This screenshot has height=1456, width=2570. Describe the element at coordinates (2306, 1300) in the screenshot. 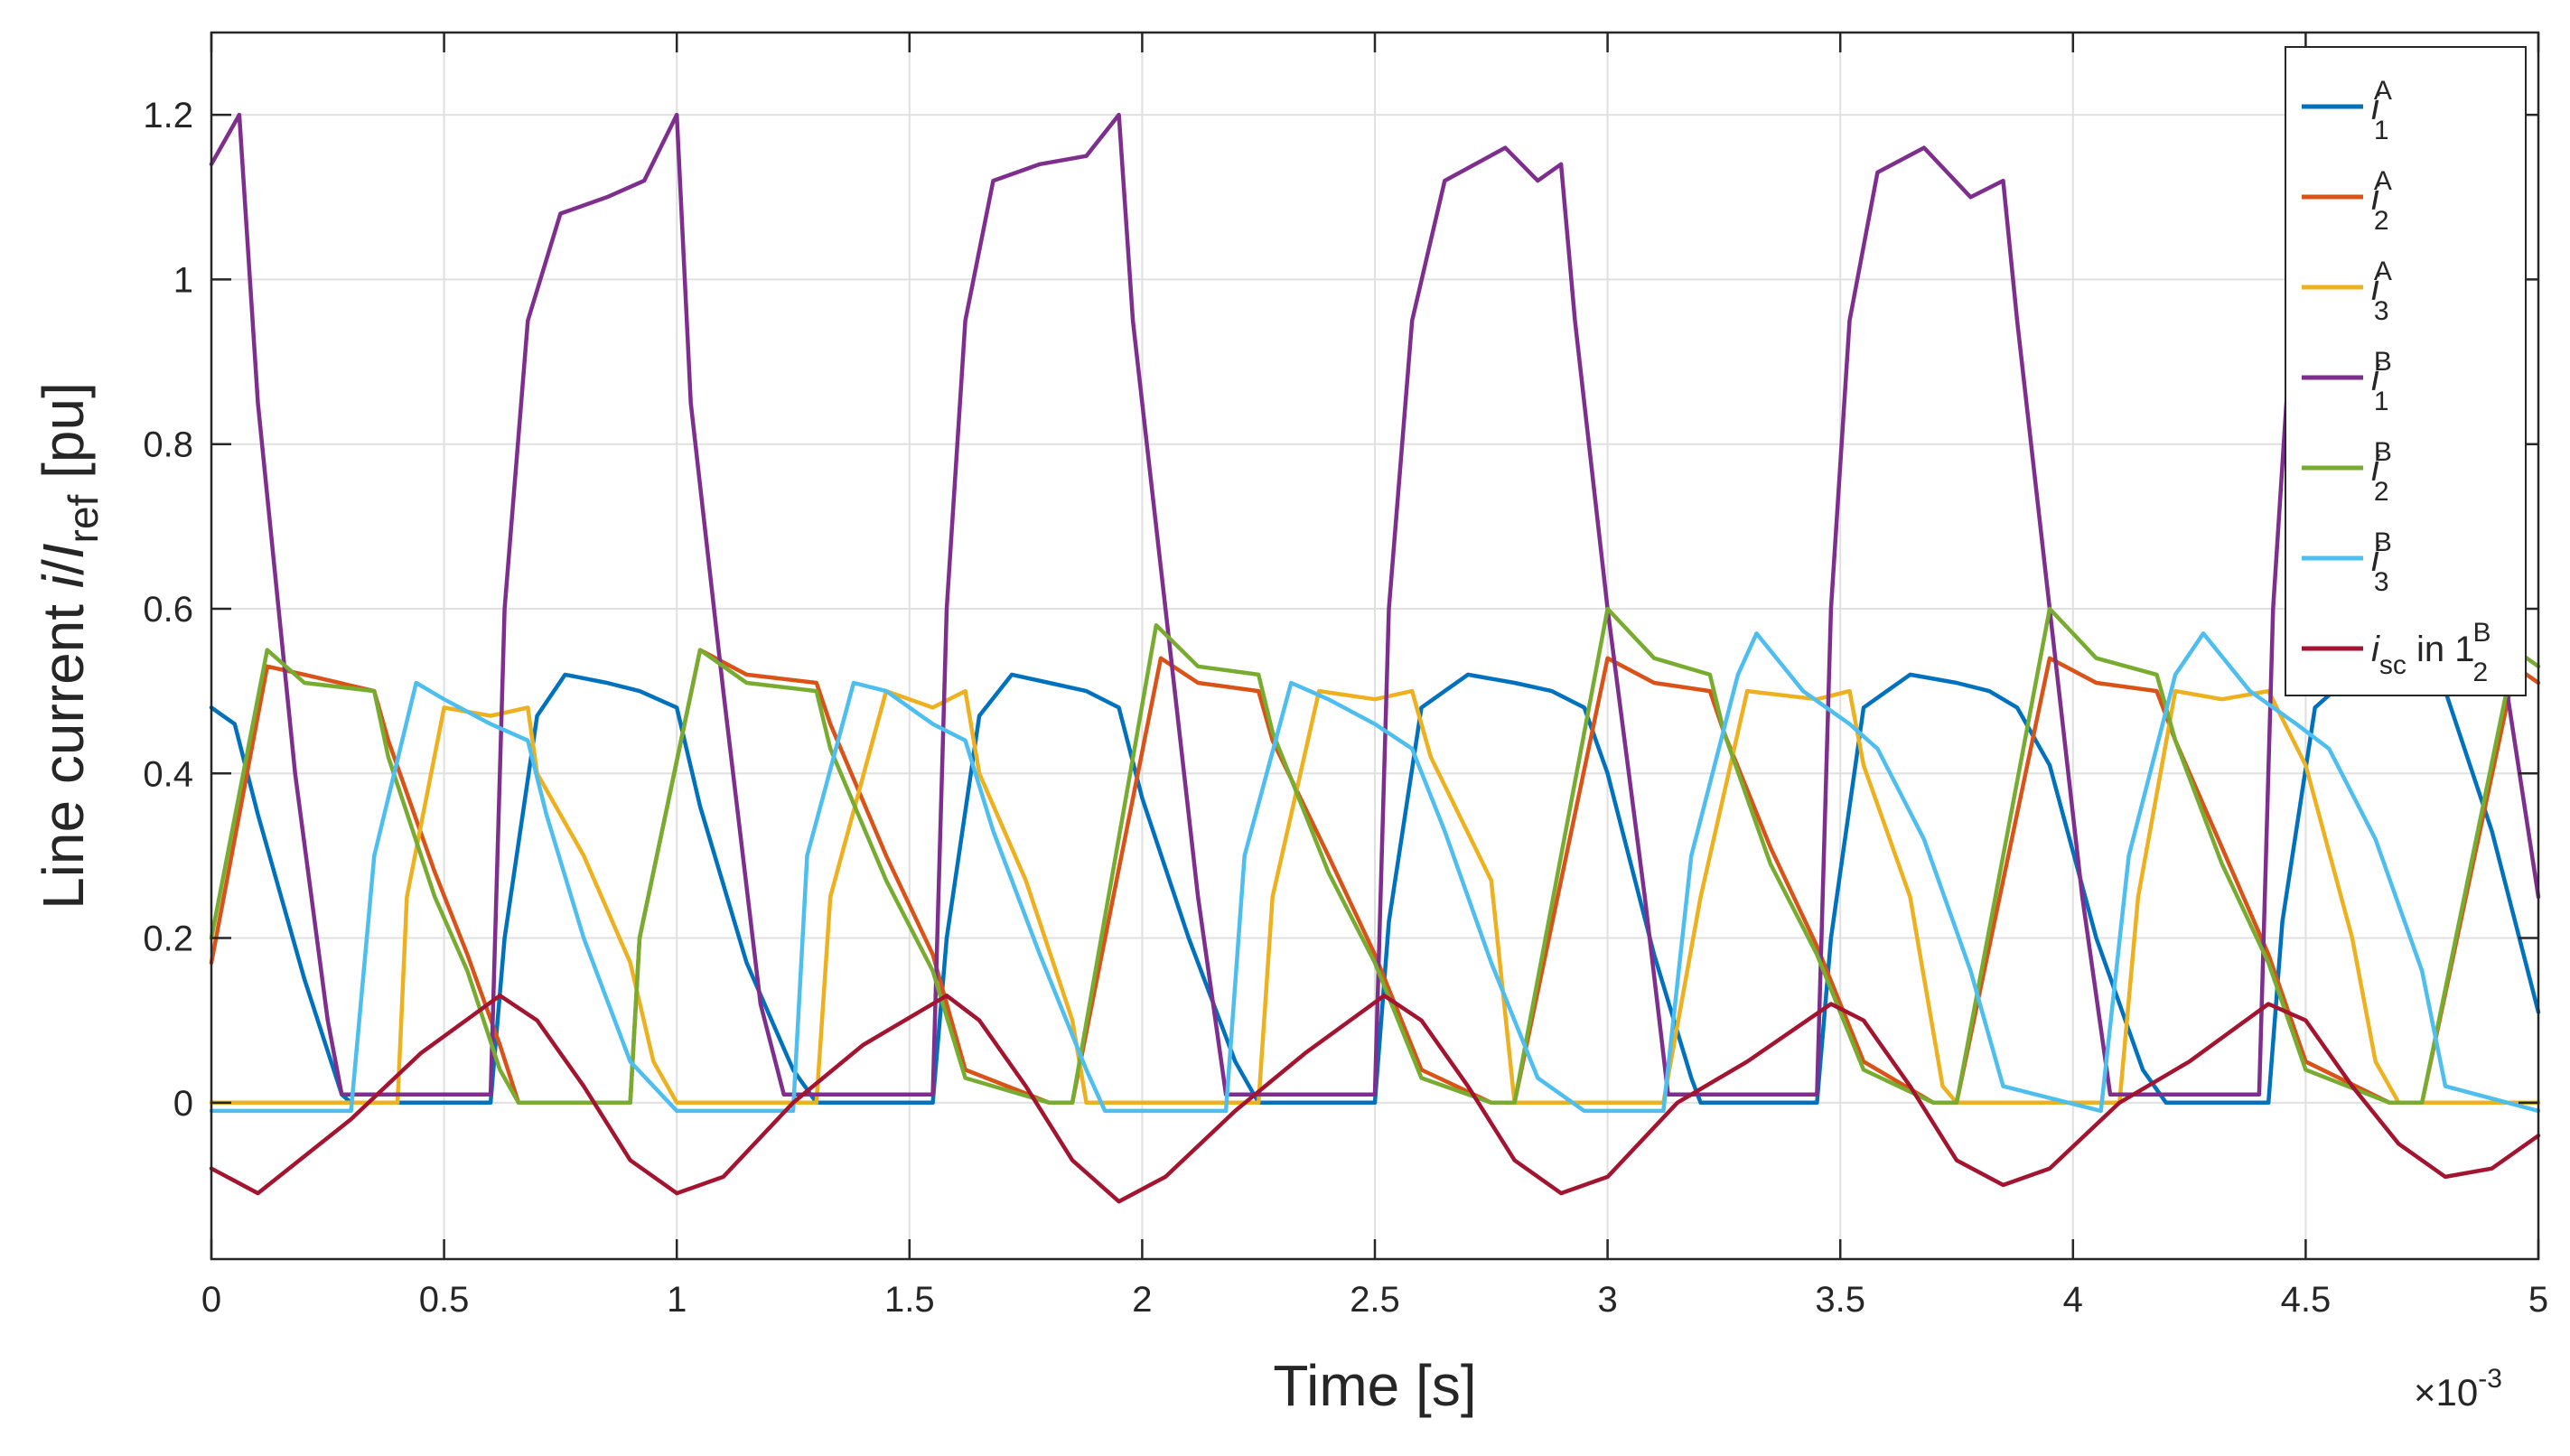

I see `x-tick-label: 4.5` at that location.